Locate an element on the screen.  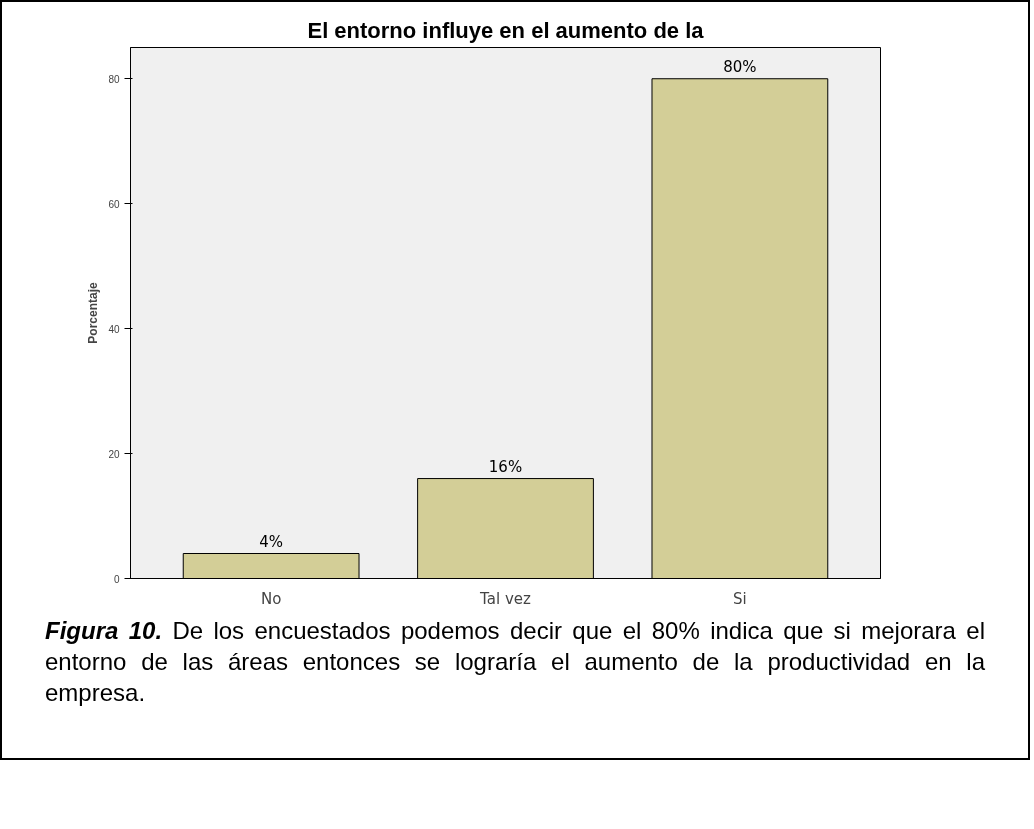
data-label: 16% is located at coordinates (505, 466).